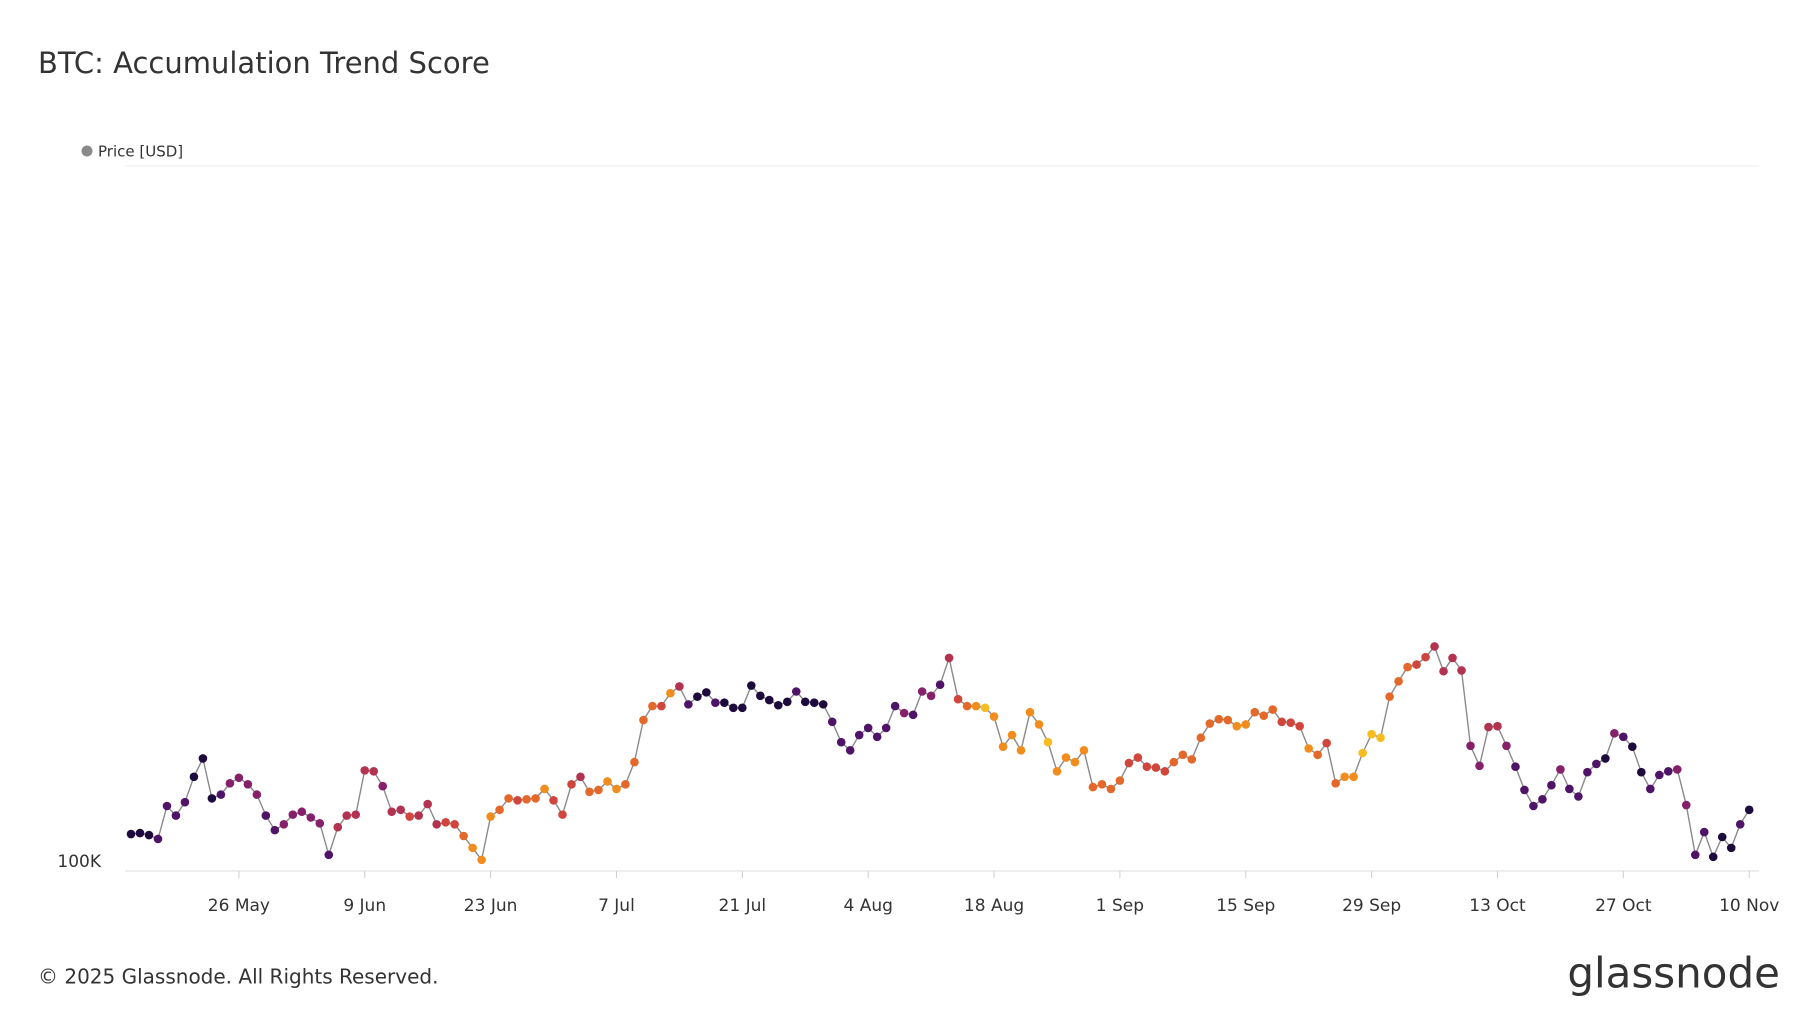 The image size is (1800, 1013). Describe the element at coordinates (364, 906) in the screenshot. I see `x-tick-label: 9 Jun` at that location.